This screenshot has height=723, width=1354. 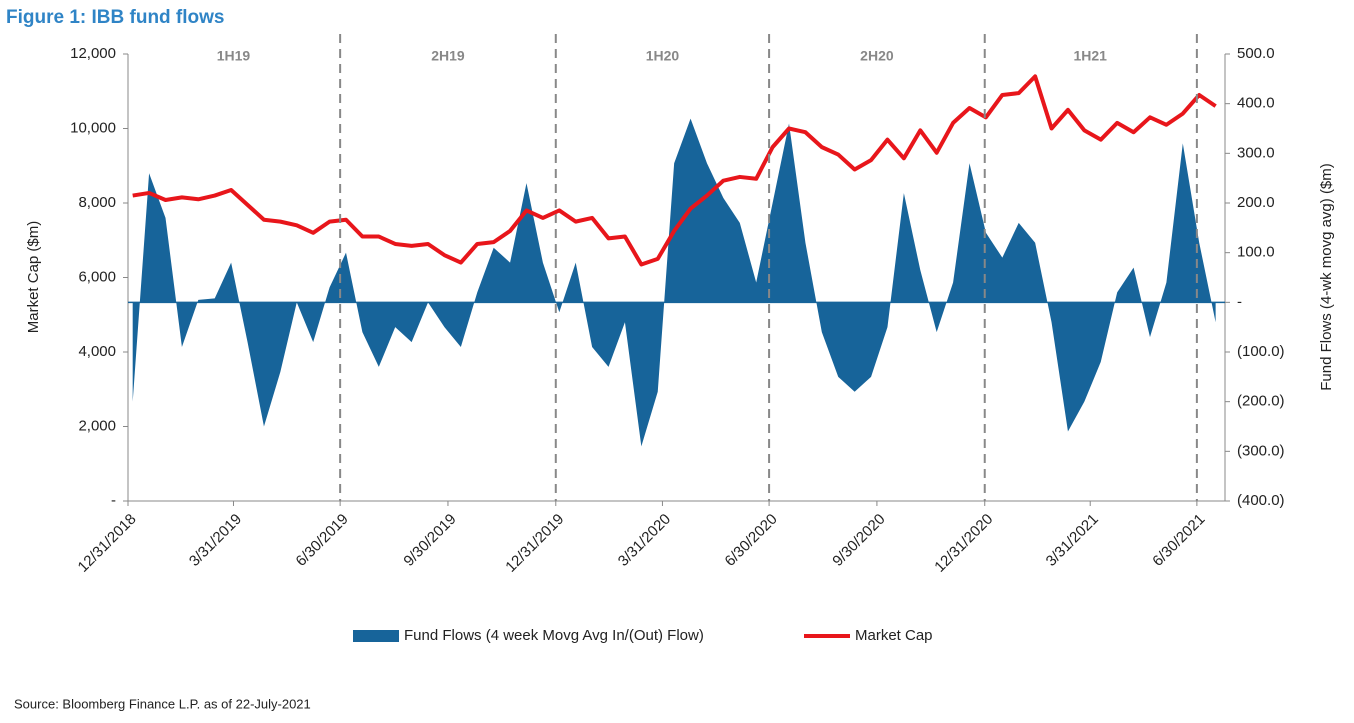 What do you see at coordinates (376, 636) in the screenshot?
I see `legend-swatch` at bounding box center [376, 636].